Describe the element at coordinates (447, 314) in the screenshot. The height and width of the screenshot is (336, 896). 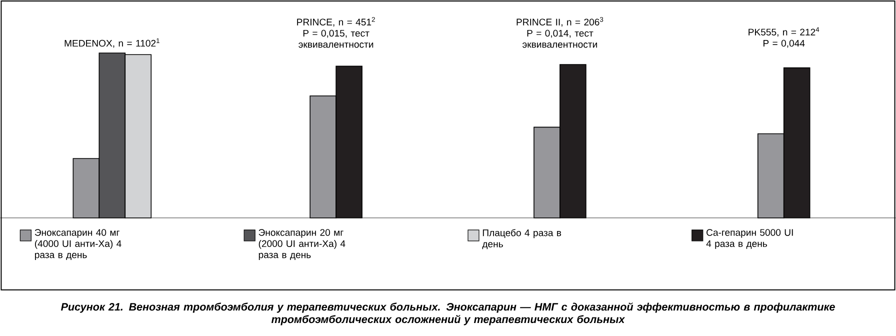
I see `text: Рисунок 21. Венозная тромбоэмболия у терапевтических больных. Эноксапарин — НМГ с доказанной эффективностью в профилактике тромбоэмболических осложнений у терапевтических больных` at that location.